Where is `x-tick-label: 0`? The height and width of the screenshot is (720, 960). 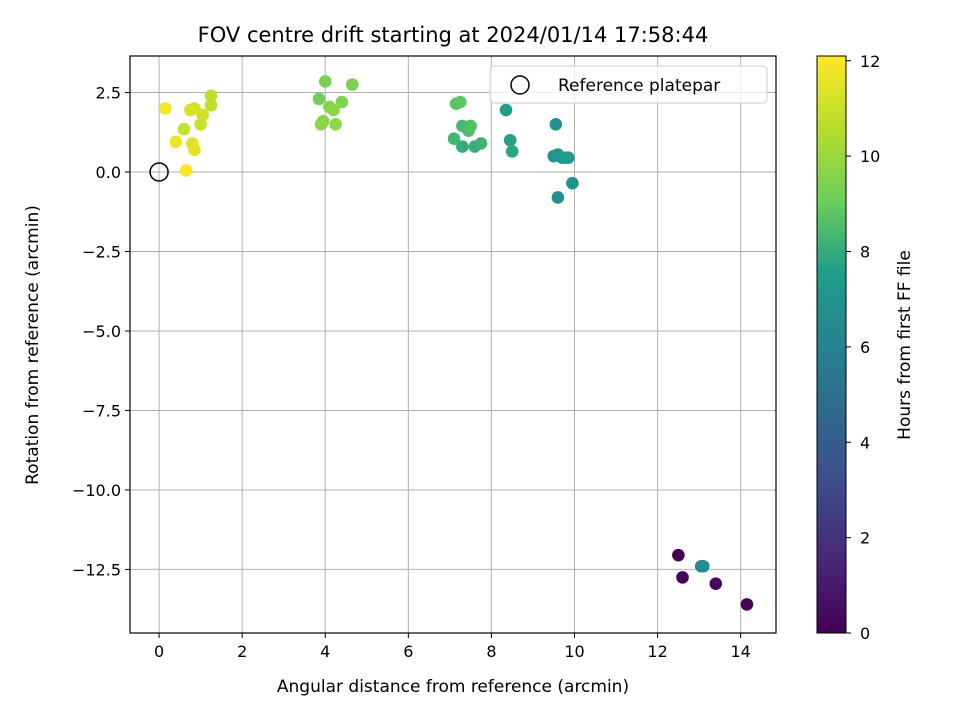 x-tick-label: 0 is located at coordinates (159, 651).